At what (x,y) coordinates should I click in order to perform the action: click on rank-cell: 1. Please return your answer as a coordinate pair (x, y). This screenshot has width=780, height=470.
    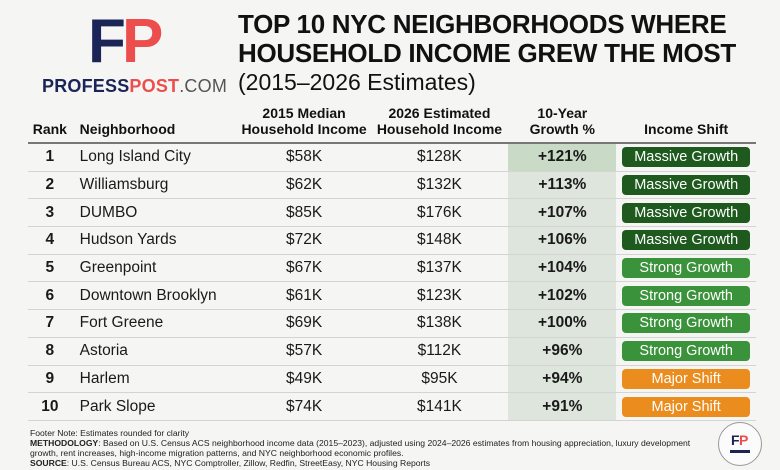
    Looking at the image, I should click on (50, 157).